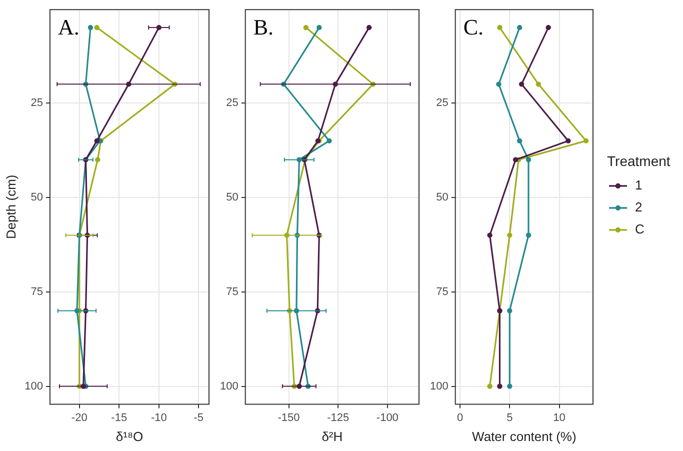 This screenshot has width=683, height=451. What do you see at coordinates (387, 418) in the screenshot?
I see `x-tick-label: -100` at bounding box center [387, 418].